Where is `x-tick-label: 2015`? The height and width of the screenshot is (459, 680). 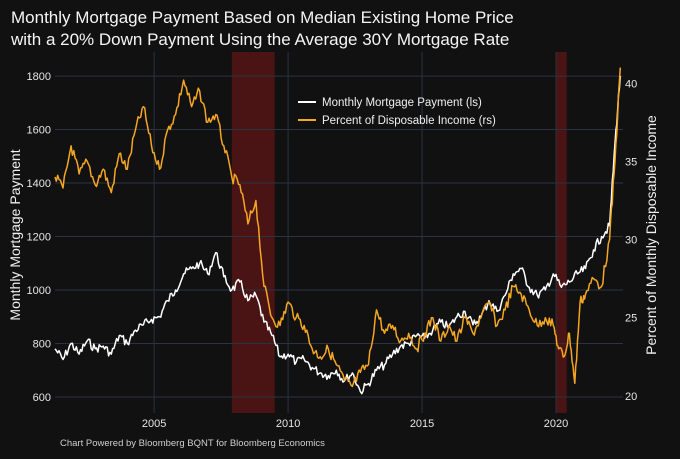
x-tick-label: 2015 is located at coordinates (422, 424).